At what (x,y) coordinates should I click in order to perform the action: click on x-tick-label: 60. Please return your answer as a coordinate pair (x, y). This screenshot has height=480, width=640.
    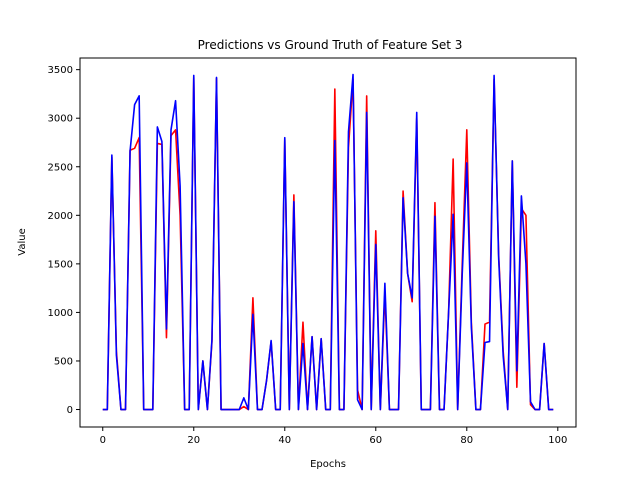
    Looking at the image, I should click on (375, 440).